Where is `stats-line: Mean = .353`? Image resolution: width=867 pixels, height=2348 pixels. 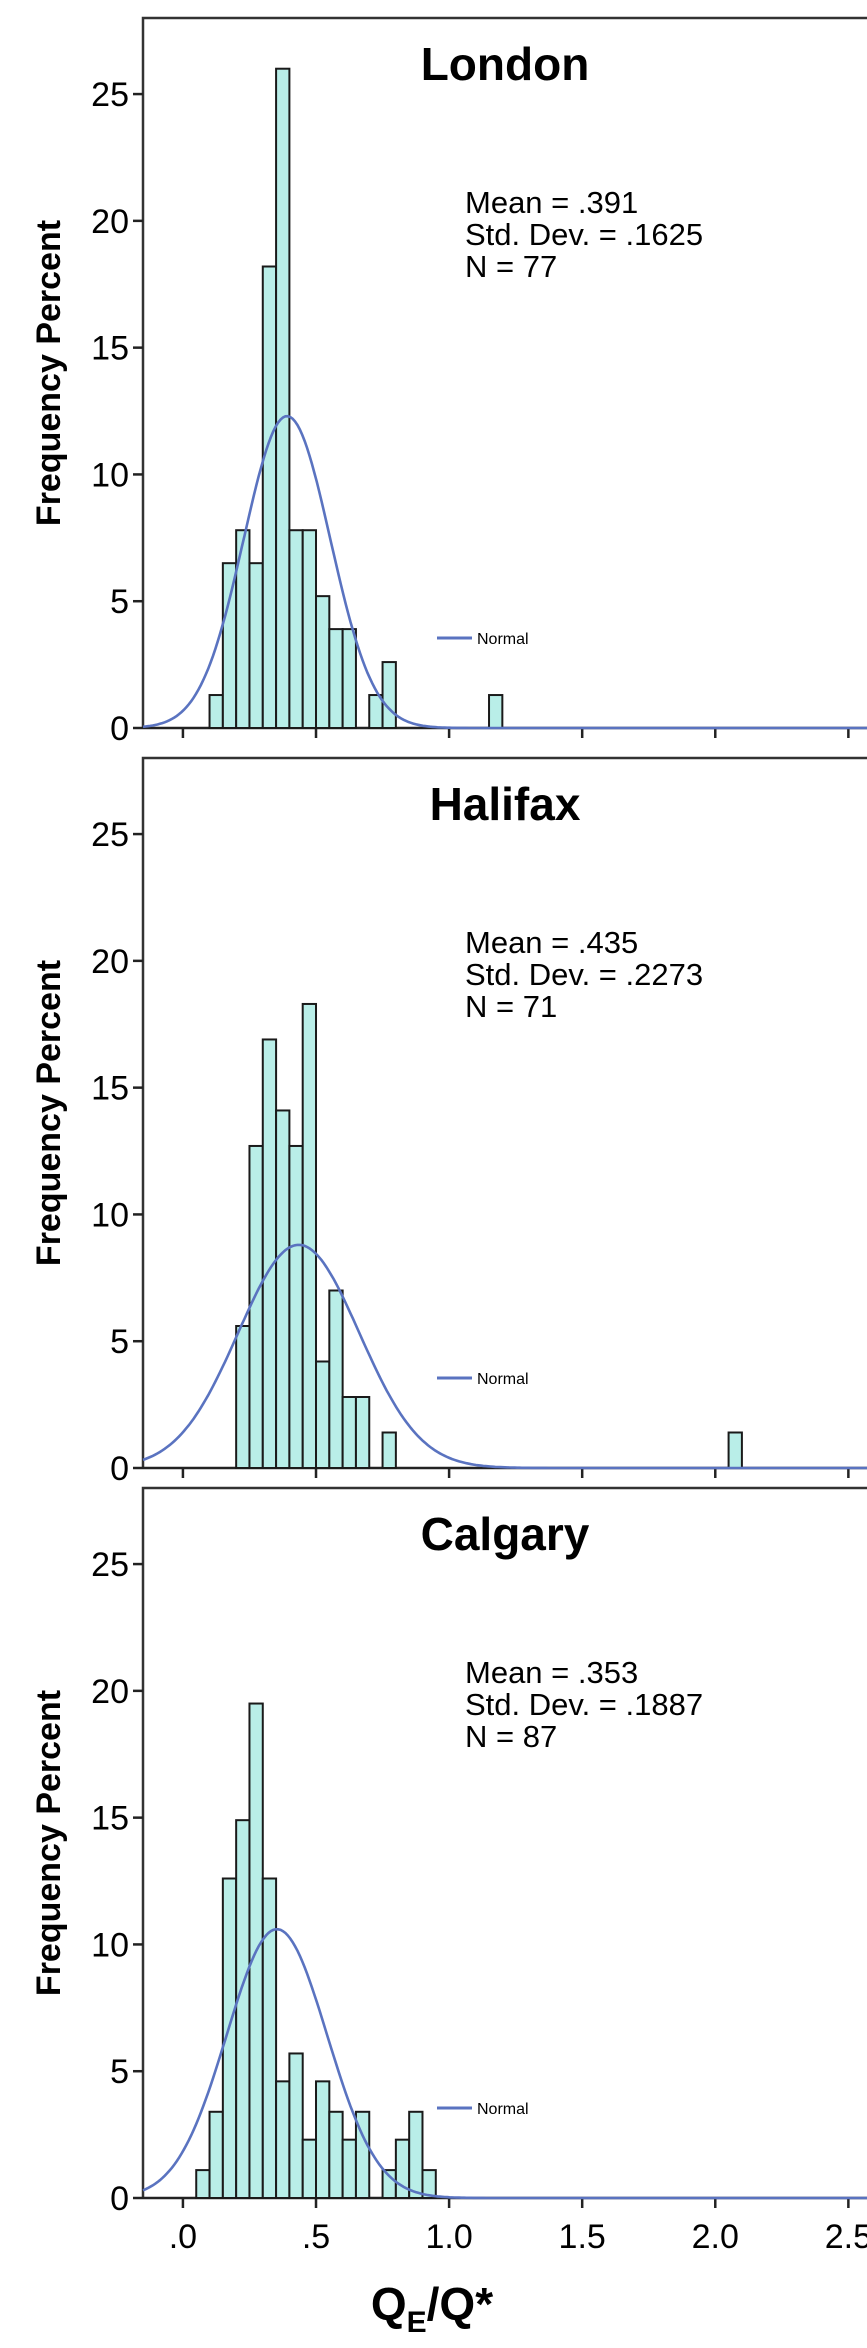
stats-line: Mean = .353 is located at coordinates (551, 1672).